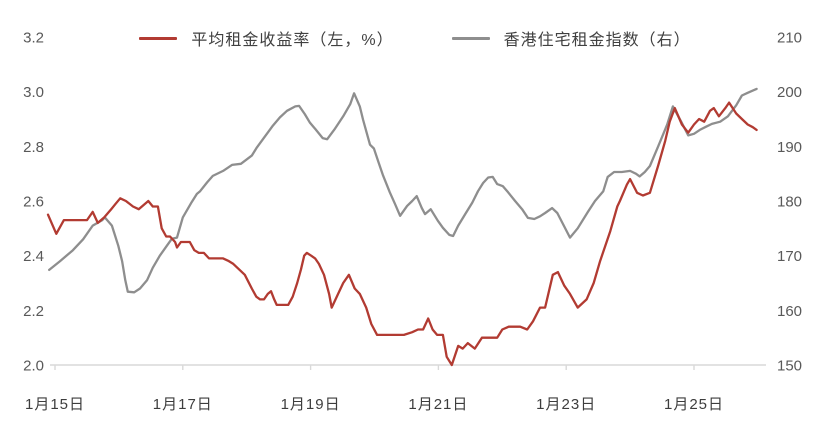 Image resolution: width=830 pixels, height=423 pixels. Describe the element at coordinates (292, 40) in the screenshot. I see `legend-label-yield: 平均租金收益率（左，%）` at that location.